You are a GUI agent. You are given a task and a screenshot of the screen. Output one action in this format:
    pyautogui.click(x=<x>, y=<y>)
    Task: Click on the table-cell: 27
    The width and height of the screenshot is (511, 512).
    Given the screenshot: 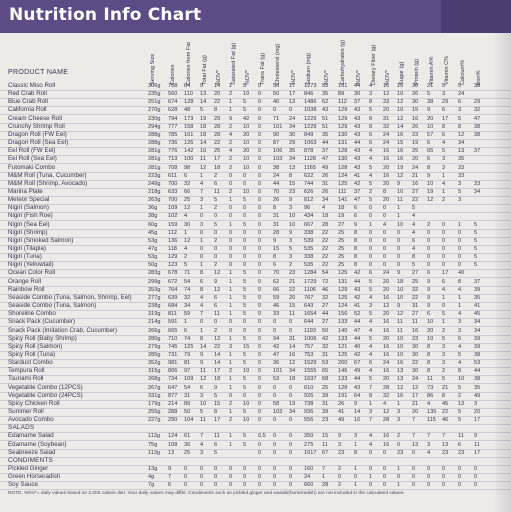 What is the action you would take?
    pyautogui.click(x=415, y=314)
    